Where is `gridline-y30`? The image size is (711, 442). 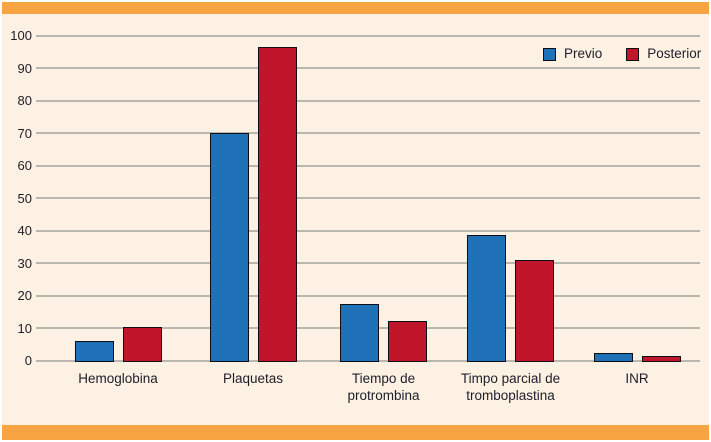
gridline-y30 is located at coordinates (368, 263).